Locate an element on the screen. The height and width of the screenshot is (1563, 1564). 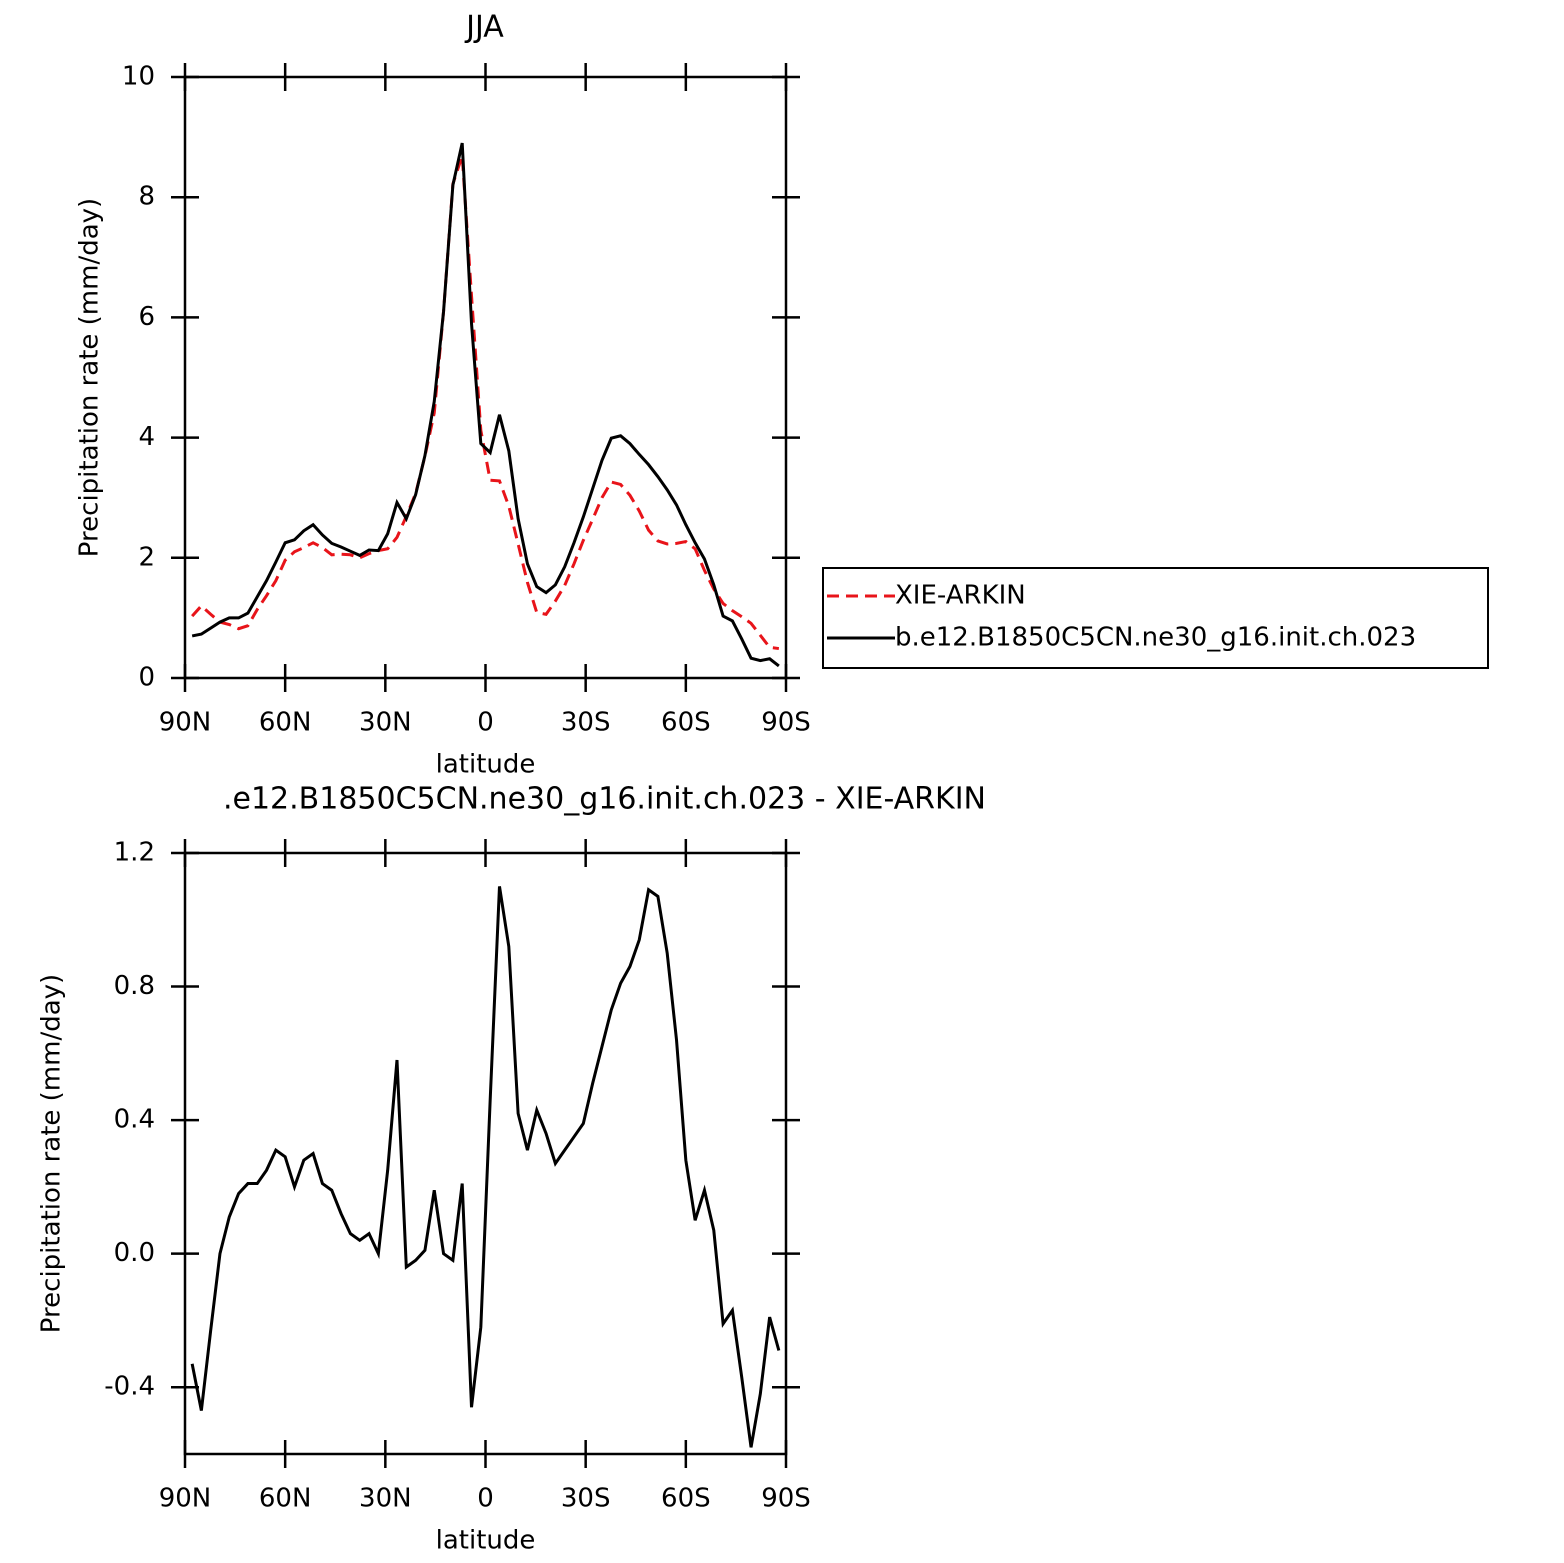
y-tick-label: 0.4 is located at coordinates (134, 1120).